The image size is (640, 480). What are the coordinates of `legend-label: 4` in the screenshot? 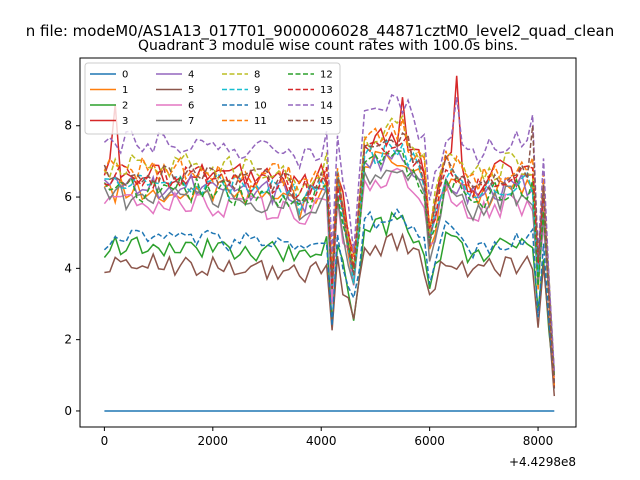 It's located at (191, 75).